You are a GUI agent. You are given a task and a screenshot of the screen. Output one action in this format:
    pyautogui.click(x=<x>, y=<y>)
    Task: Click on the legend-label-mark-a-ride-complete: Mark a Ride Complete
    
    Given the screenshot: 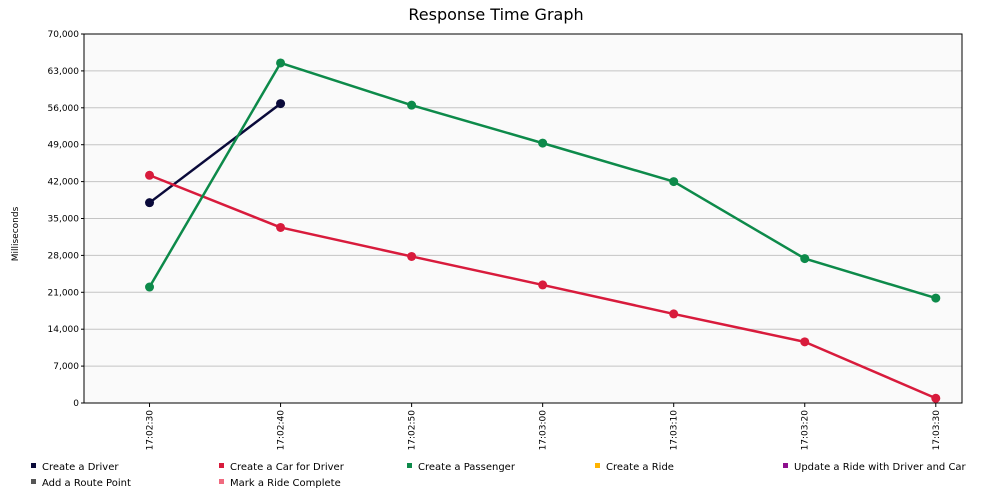 What is the action you would take?
    pyautogui.click(x=285, y=483)
    